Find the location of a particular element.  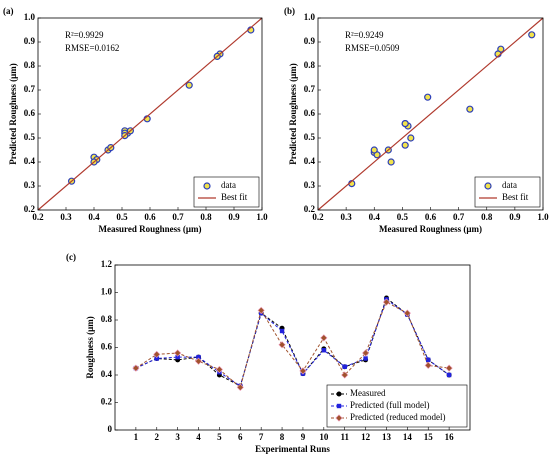

x-axis-label: Experimental Runs is located at coordinates (292, 449).